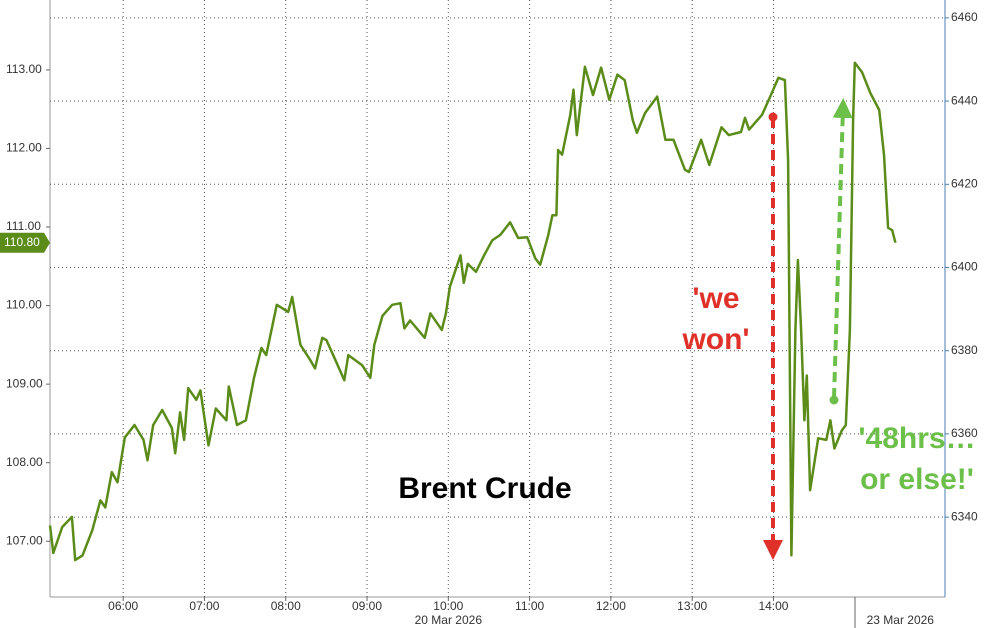 Image resolution: width=1003 pixels, height=628 pixels. Describe the element at coordinates (24, 462) in the screenshot. I see `y-tick-label: 108.00` at that location.